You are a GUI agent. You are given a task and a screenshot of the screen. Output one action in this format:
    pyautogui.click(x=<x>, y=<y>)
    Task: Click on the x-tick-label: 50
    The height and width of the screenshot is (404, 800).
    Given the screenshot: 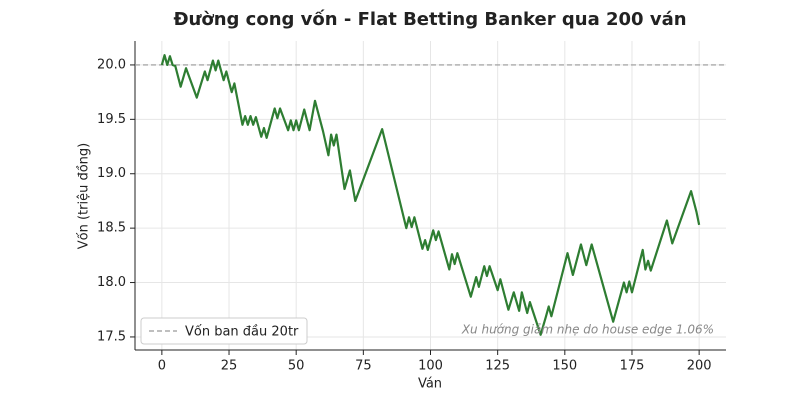 What is the action you would take?
    pyautogui.click(x=296, y=366)
    